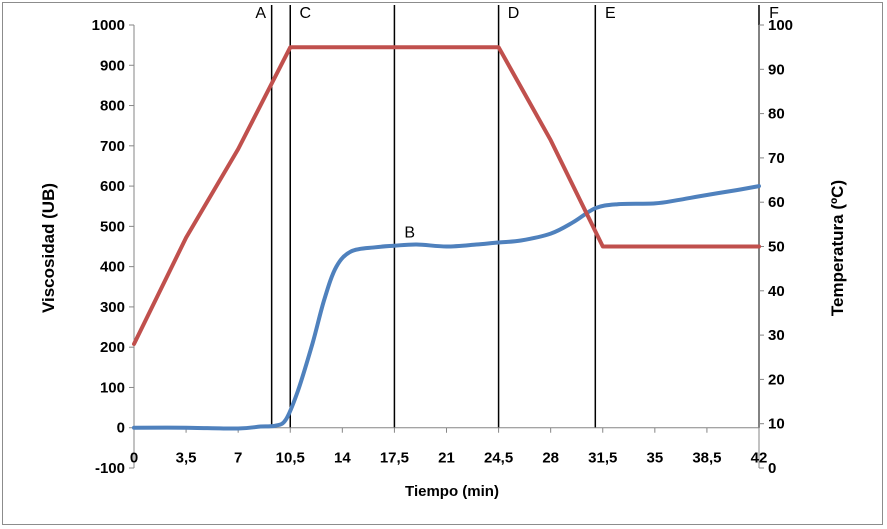 The height and width of the screenshot is (529, 887). What do you see at coordinates (550, 458) in the screenshot?
I see `x-tick-label: 28` at bounding box center [550, 458].